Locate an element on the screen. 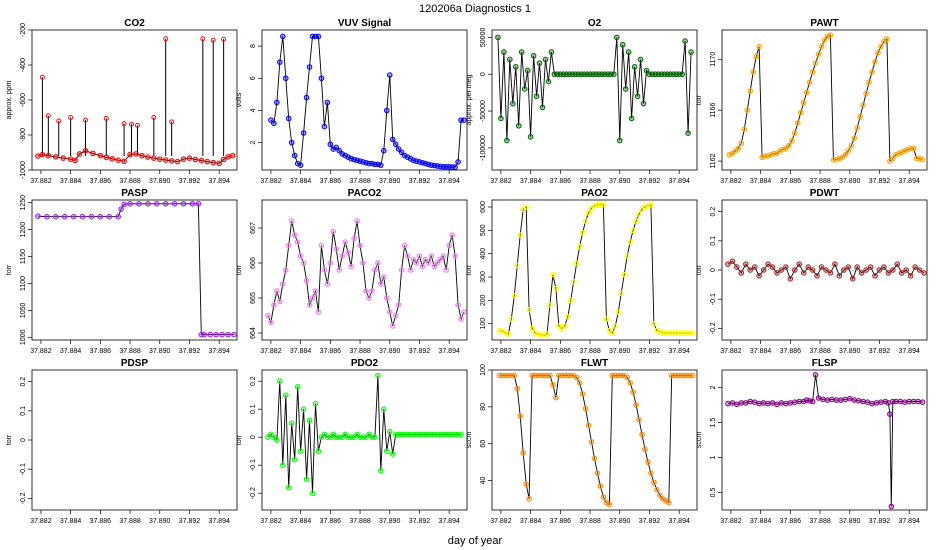 The width and height of the screenshot is (950, 550). y-tick-label: 300 is located at coordinates (483, 277).